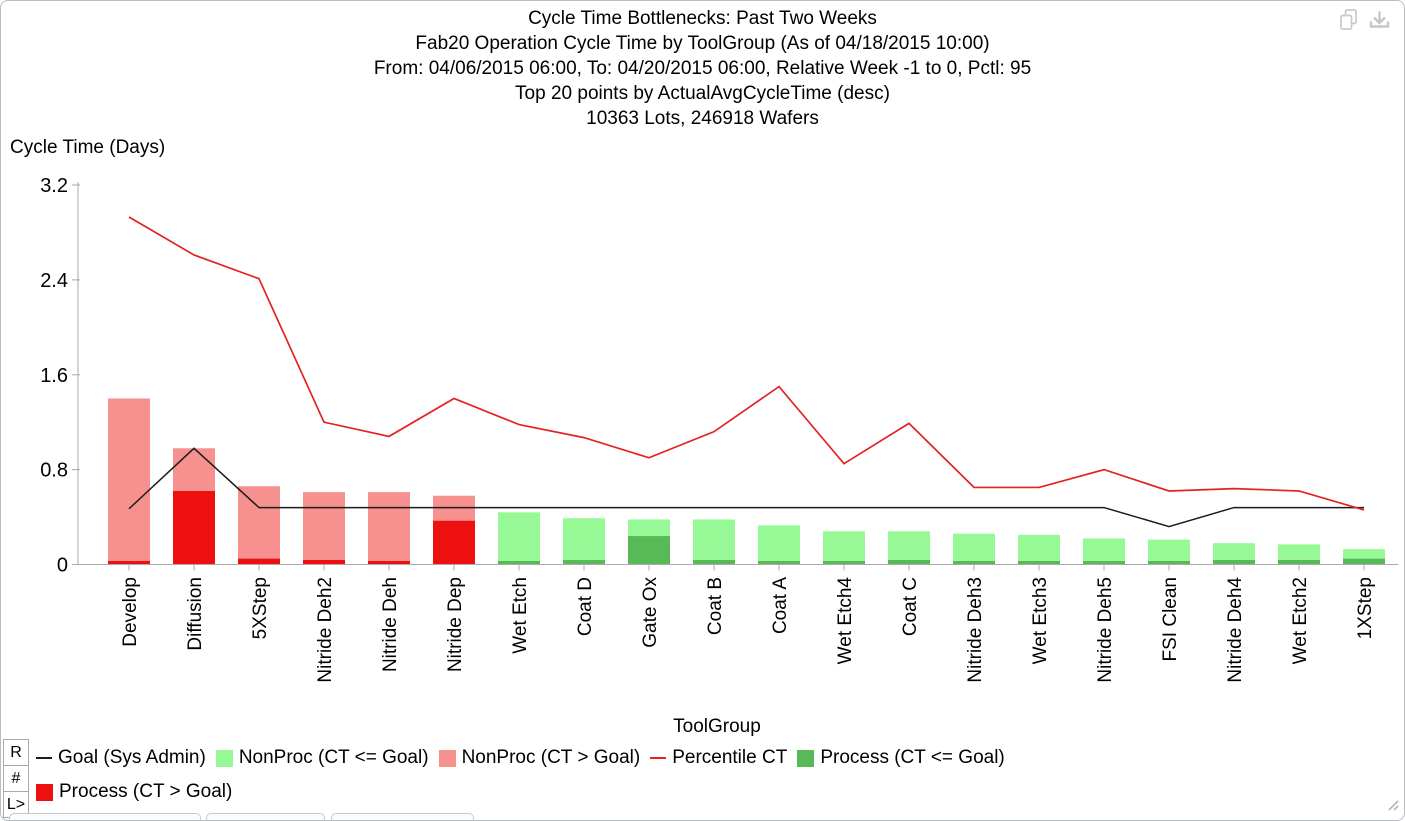 The width and height of the screenshot is (1405, 821). I want to click on x-category-label: Diffusion, so click(195, 614).